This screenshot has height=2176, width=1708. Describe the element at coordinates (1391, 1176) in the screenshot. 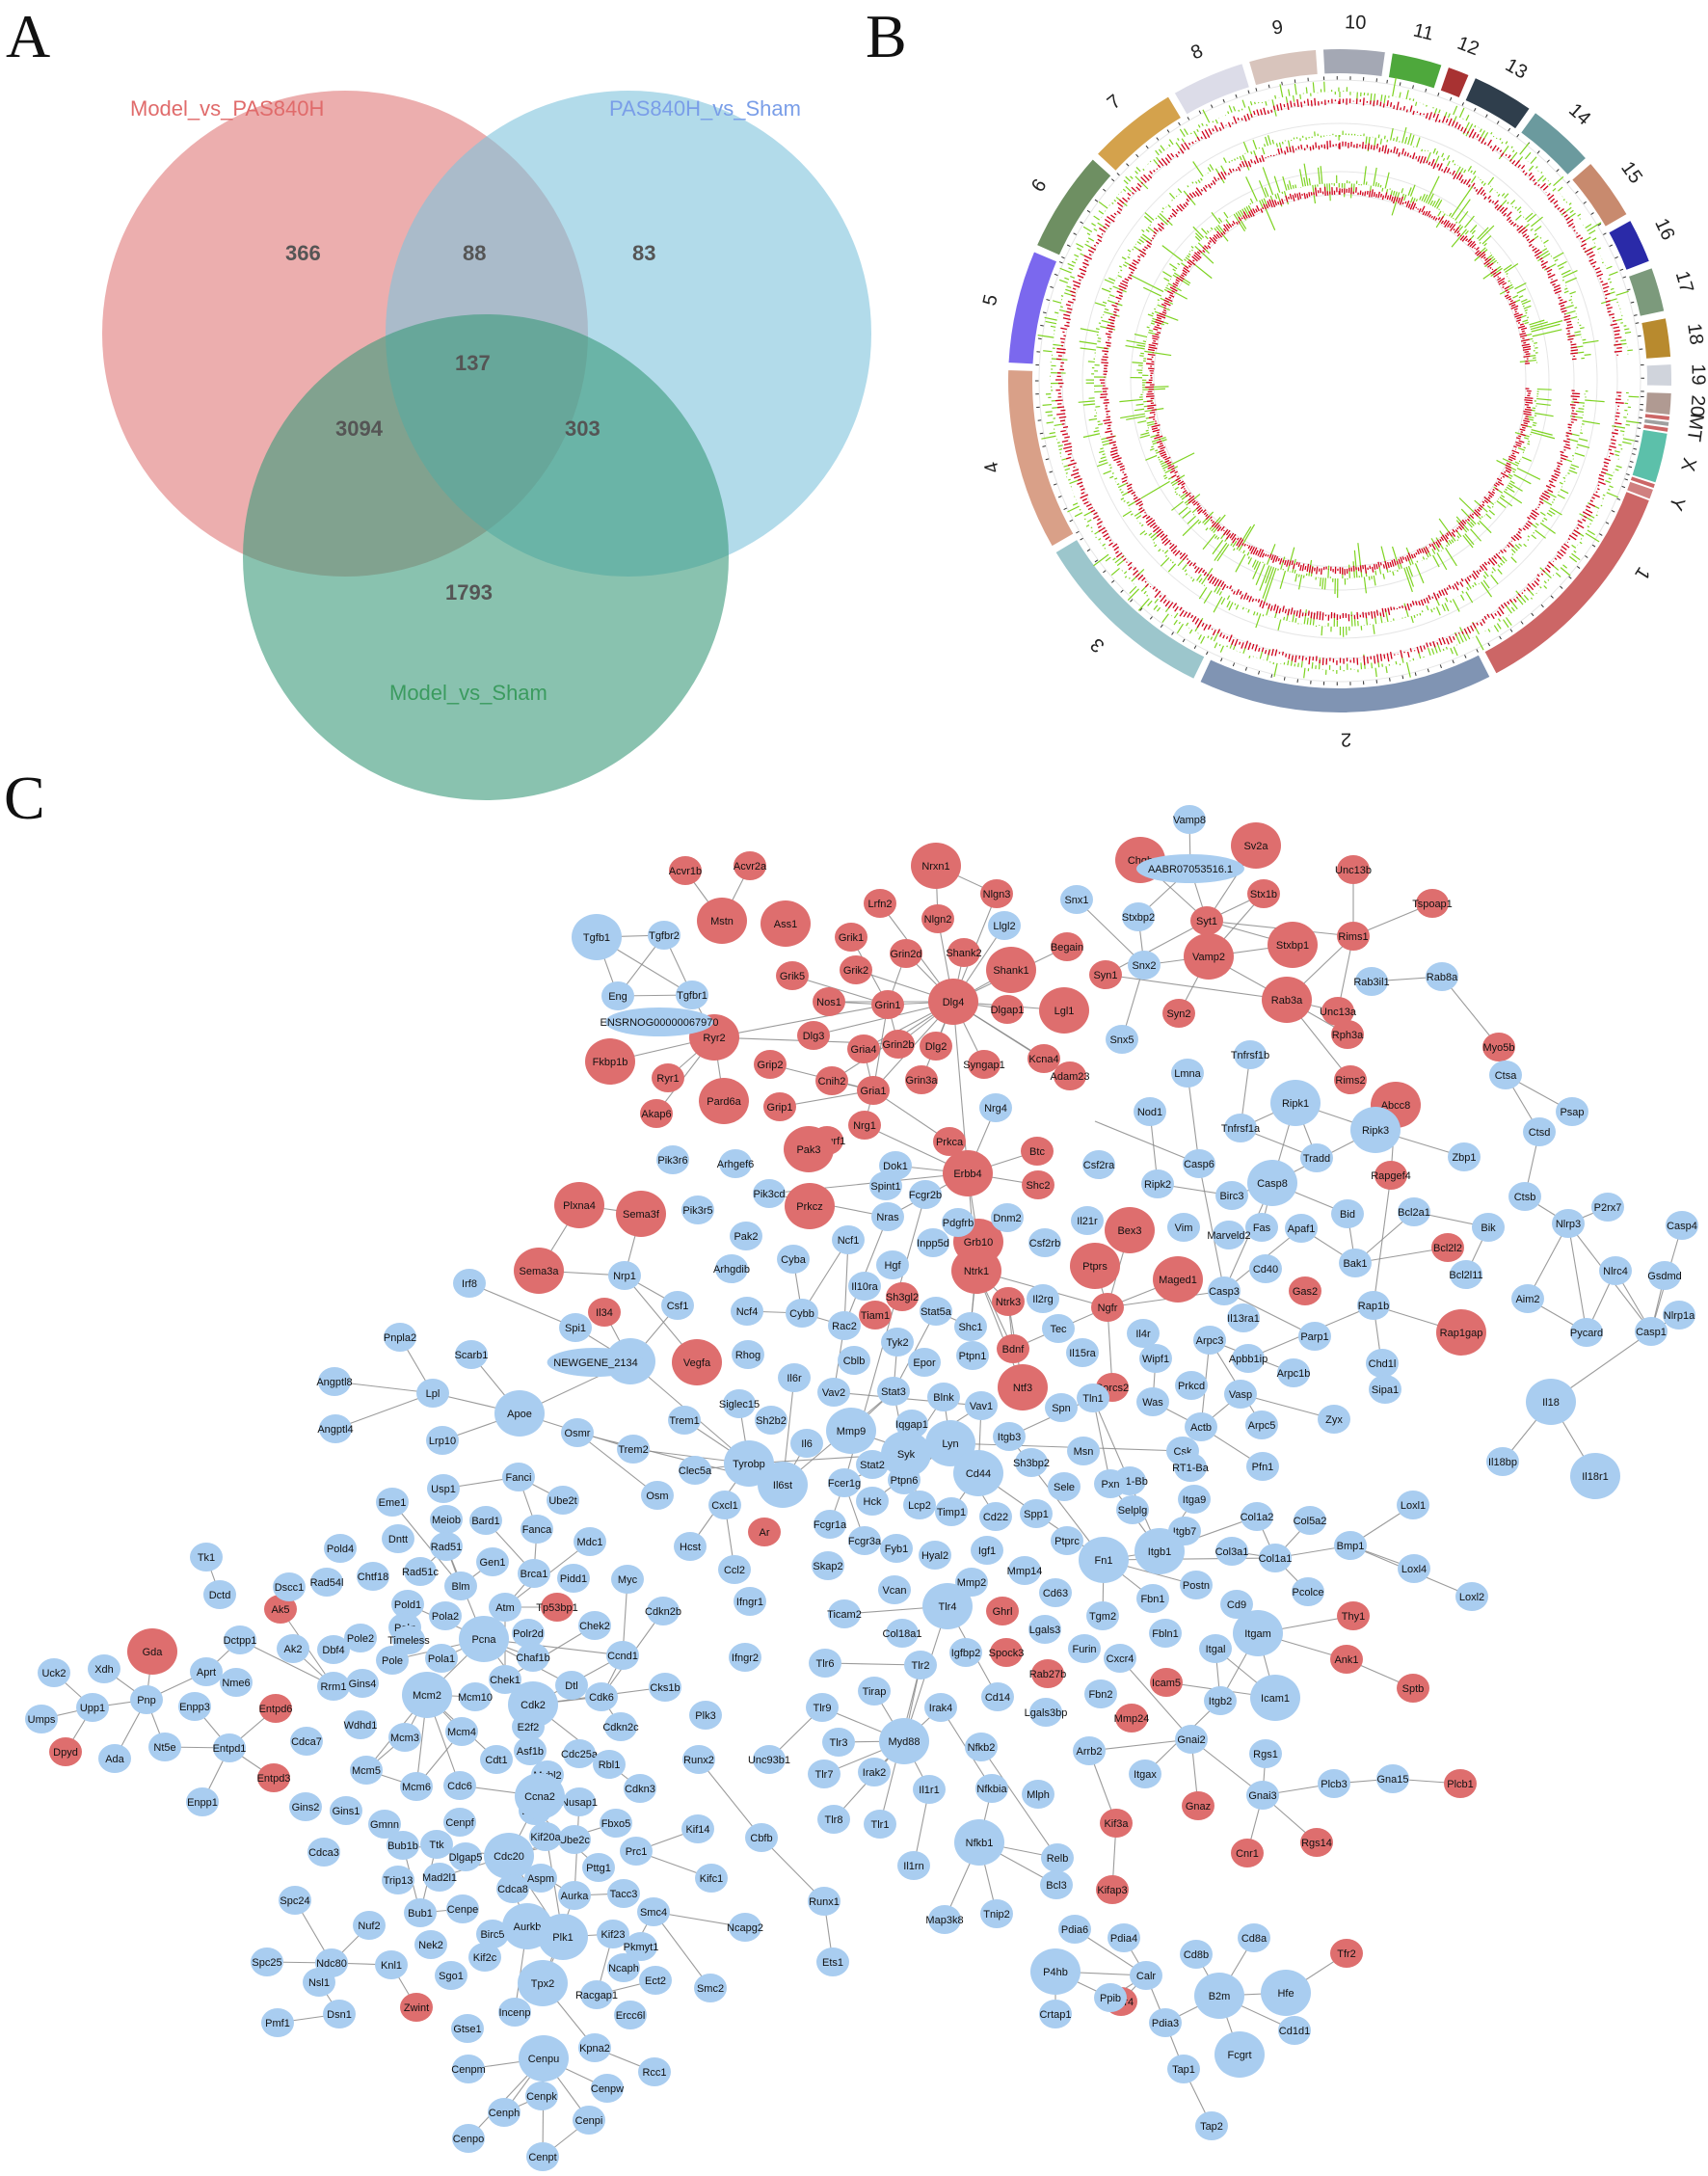

I see `network-node-label: Rapgef4` at that location.